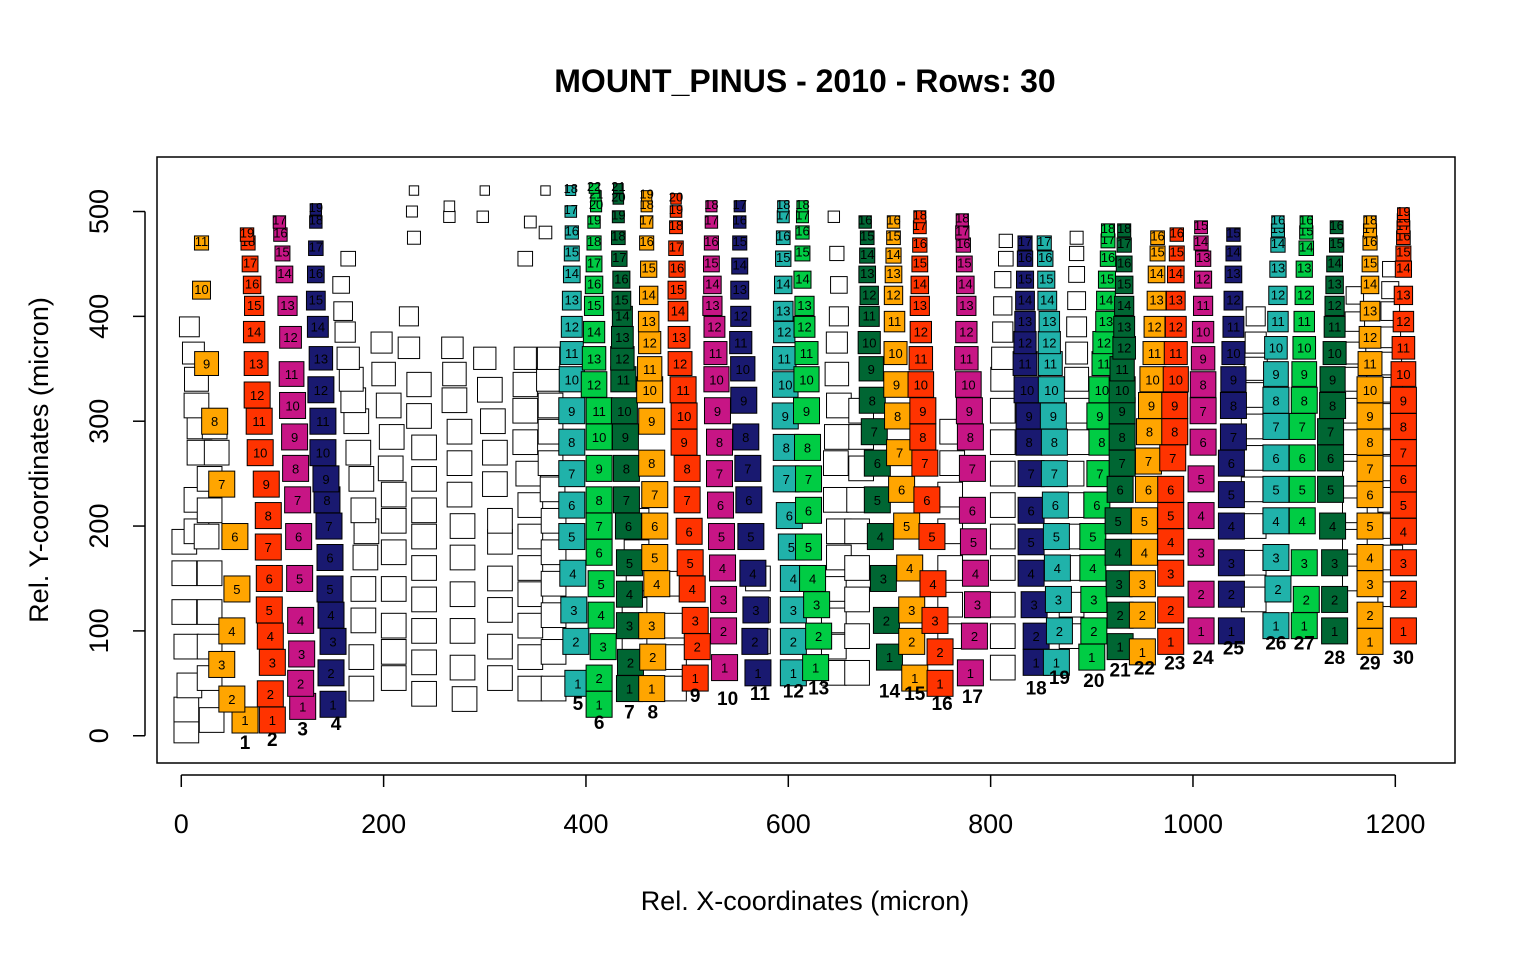 This screenshot has height=960, width=1536. What do you see at coordinates (328, 526) in the screenshot?
I see `cell-index-label: 7` at bounding box center [328, 526].